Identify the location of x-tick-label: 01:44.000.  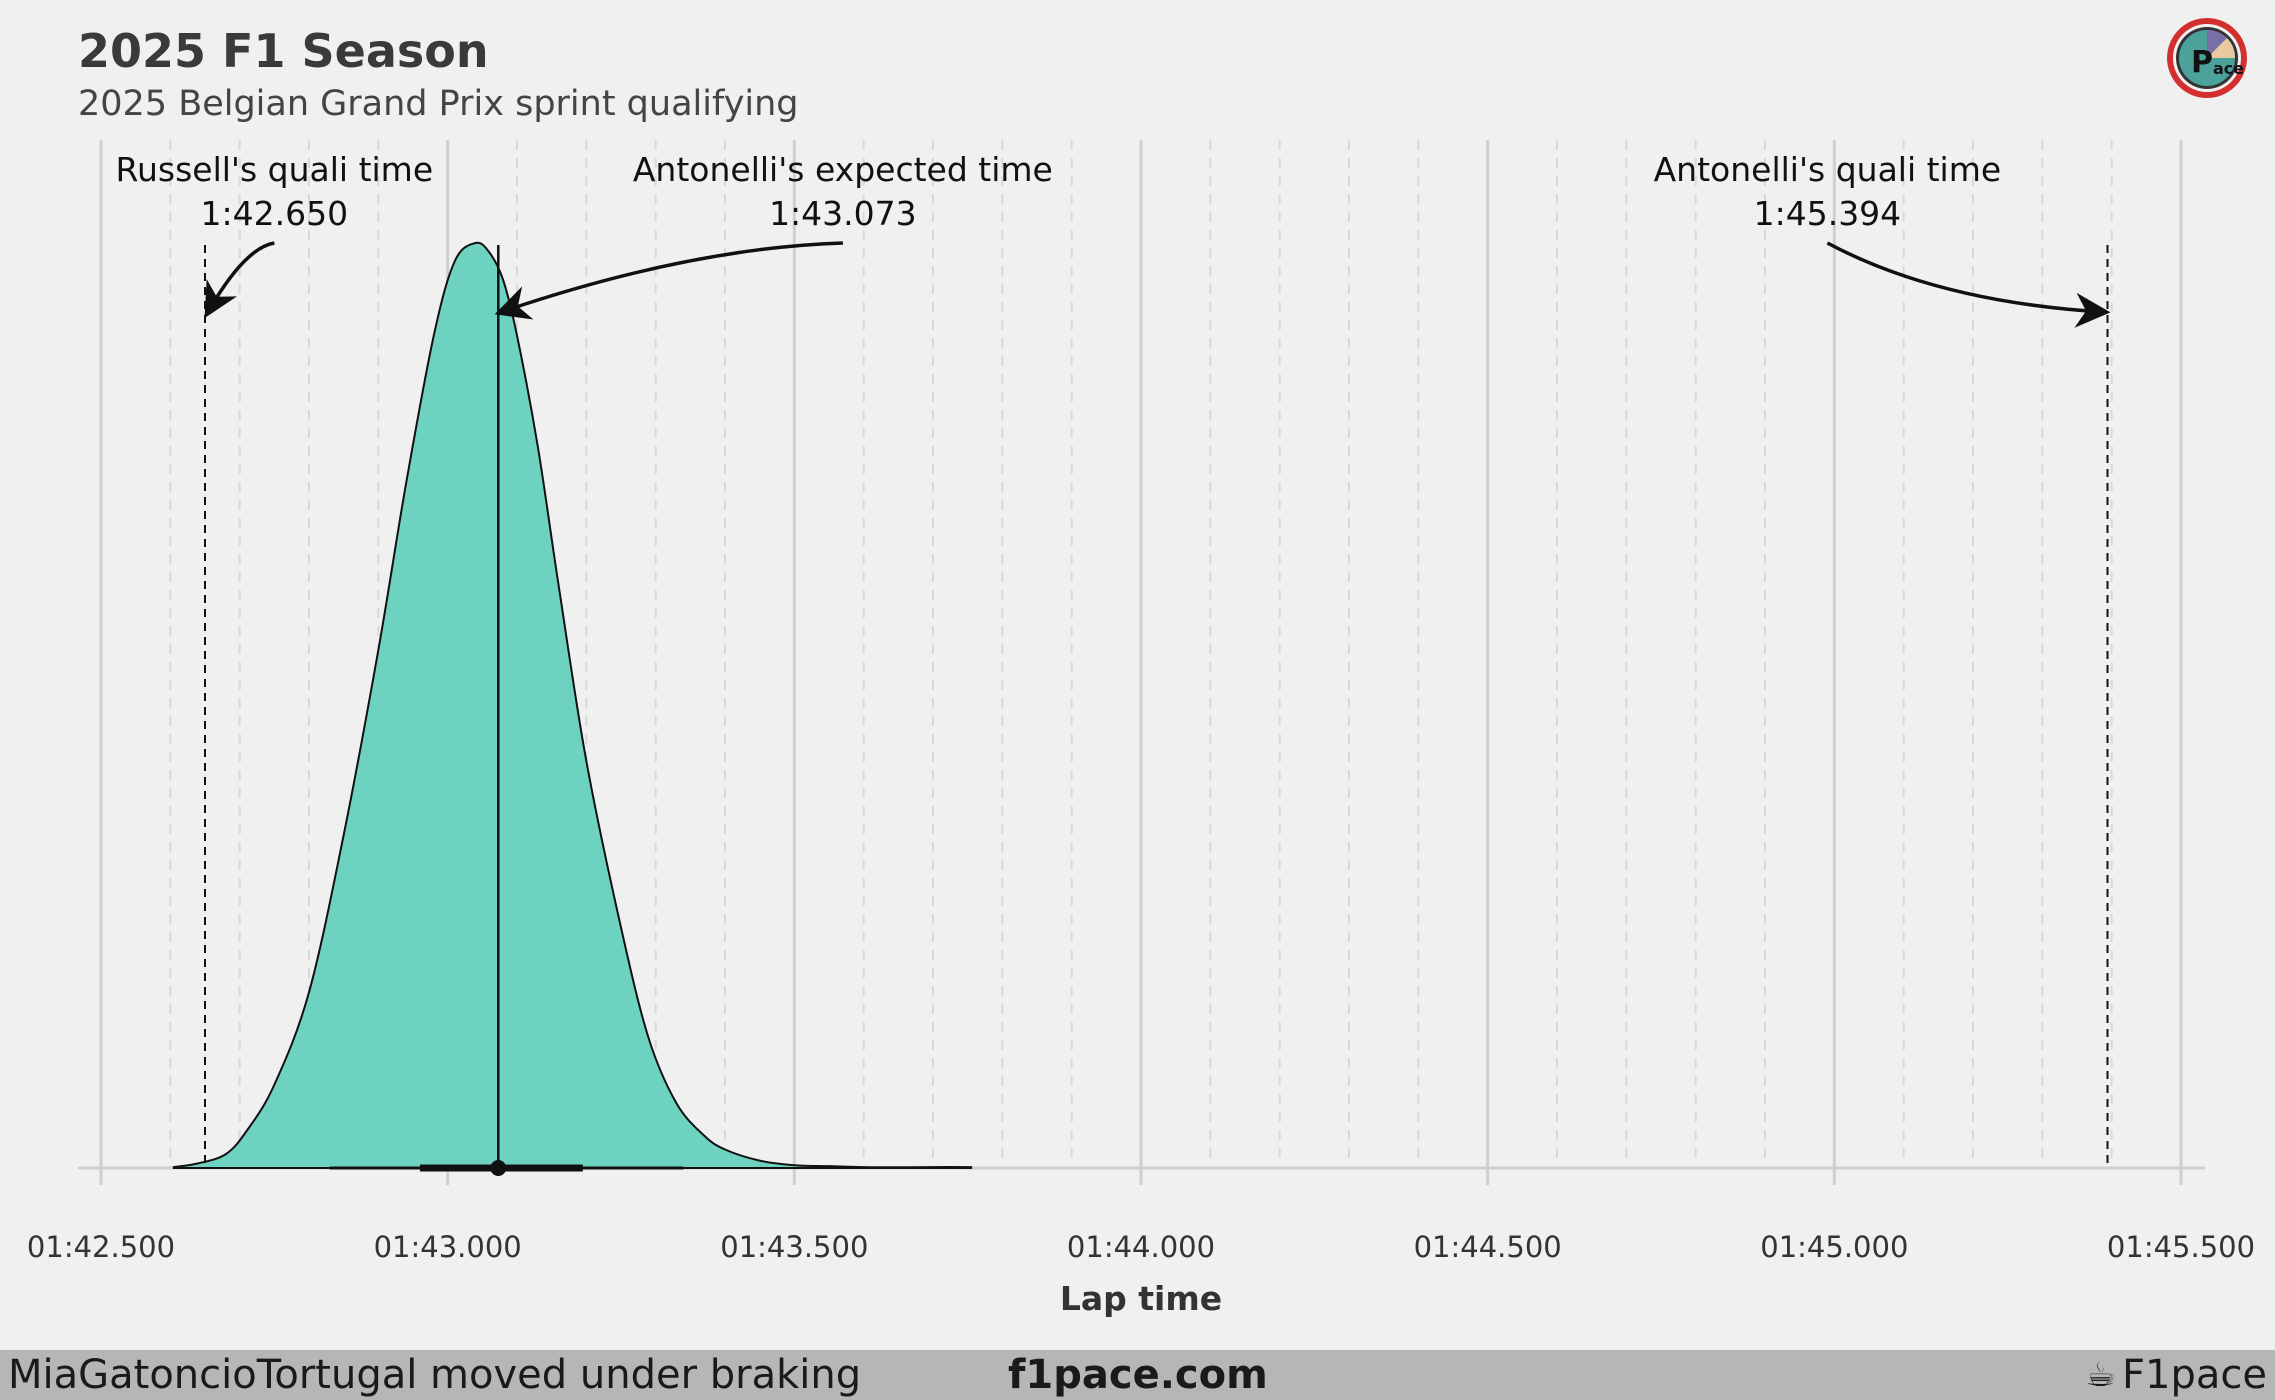
(1141, 1247).